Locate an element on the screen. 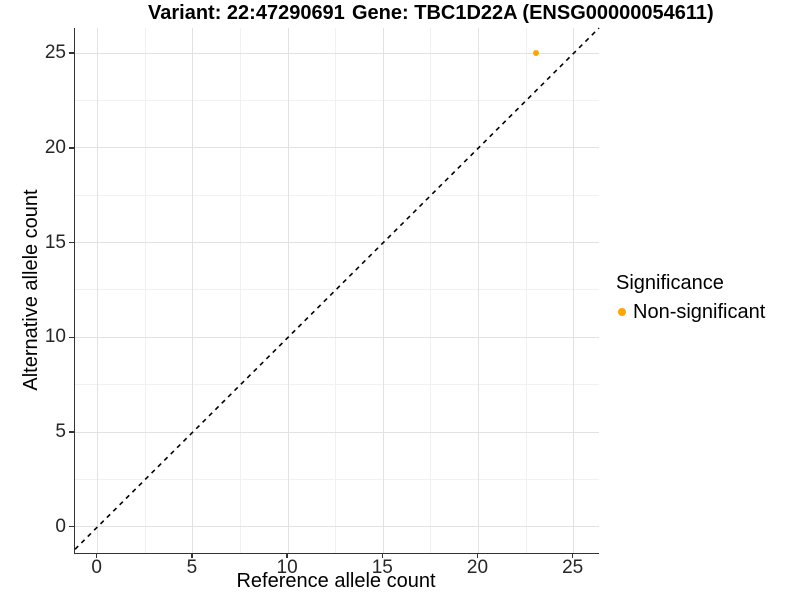  legend: Significance Non-significant is located at coordinates (690, 297).